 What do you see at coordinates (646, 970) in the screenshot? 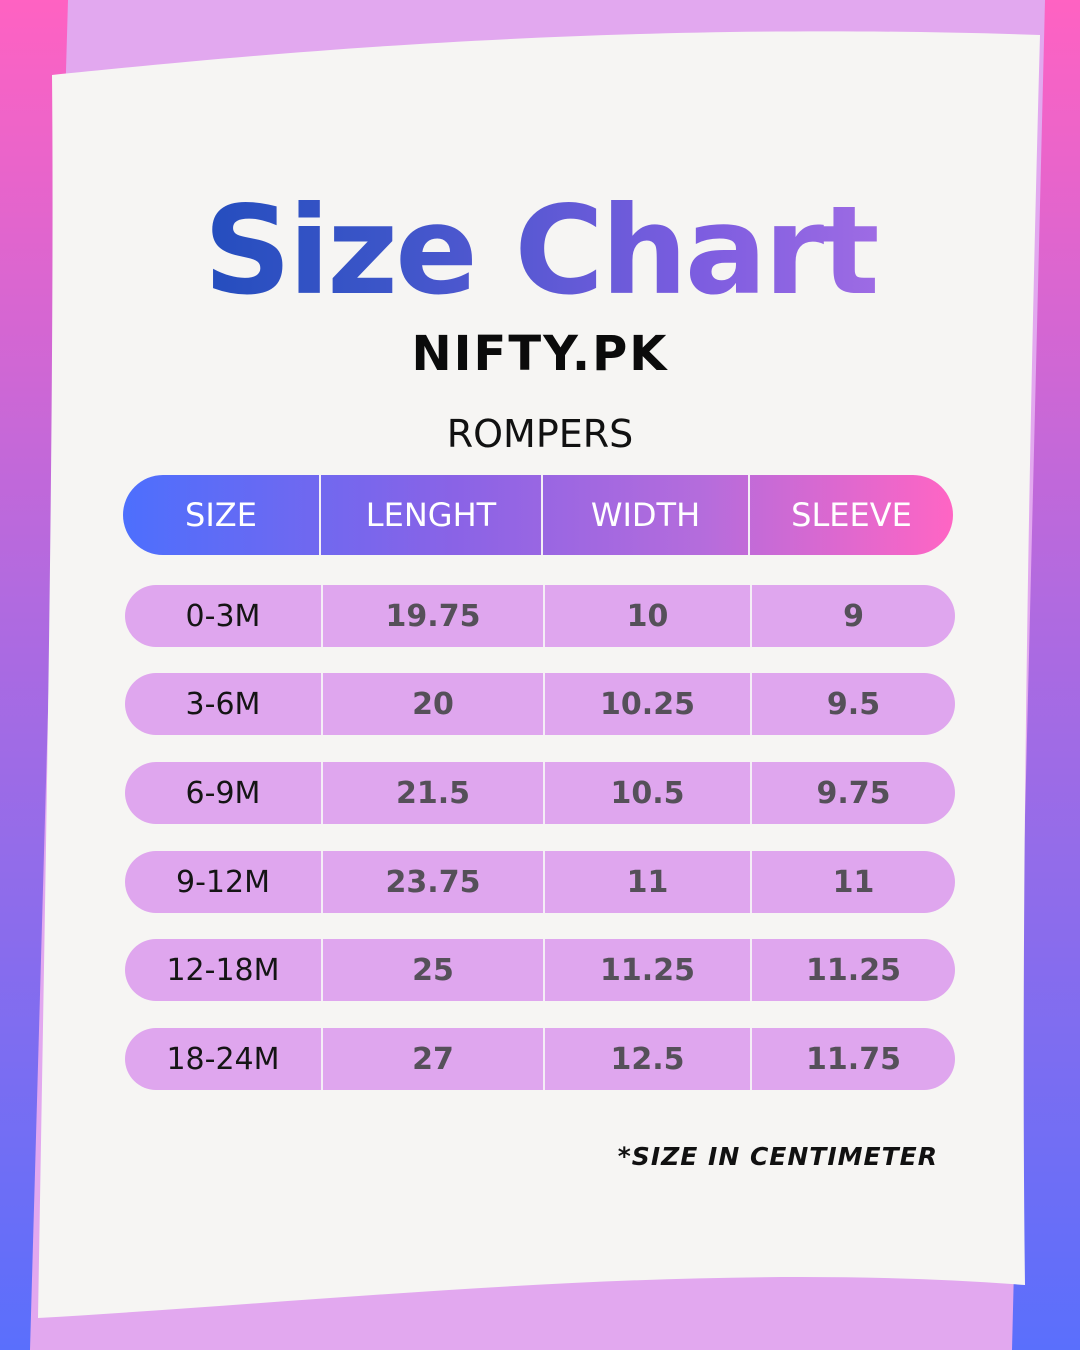
I see `cell-width: 11.25` at bounding box center [646, 970].